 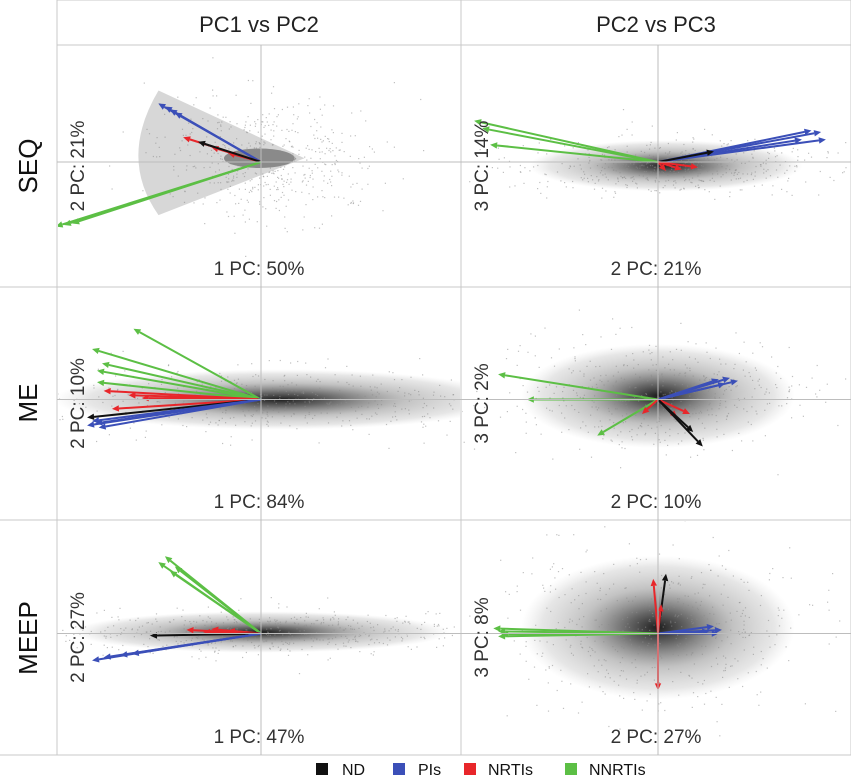 What do you see at coordinates (656, 737) in the screenshot?
I see `x-axis-label-meep-pc2-vs-pc3: 2 PC: 27%` at bounding box center [656, 737].